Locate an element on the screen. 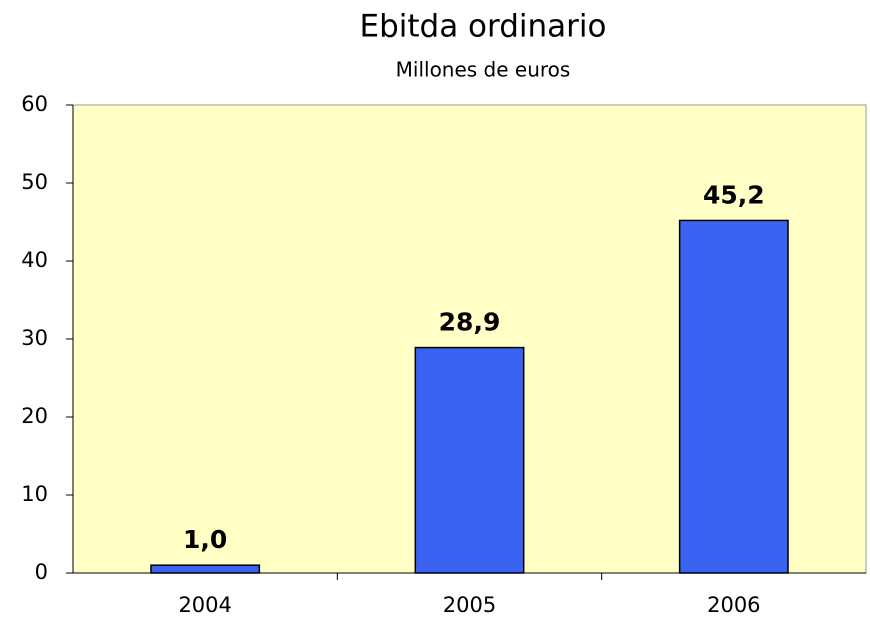 The height and width of the screenshot is (620, 870). y-tick-label: 20 is located at coordinates (34, 416).